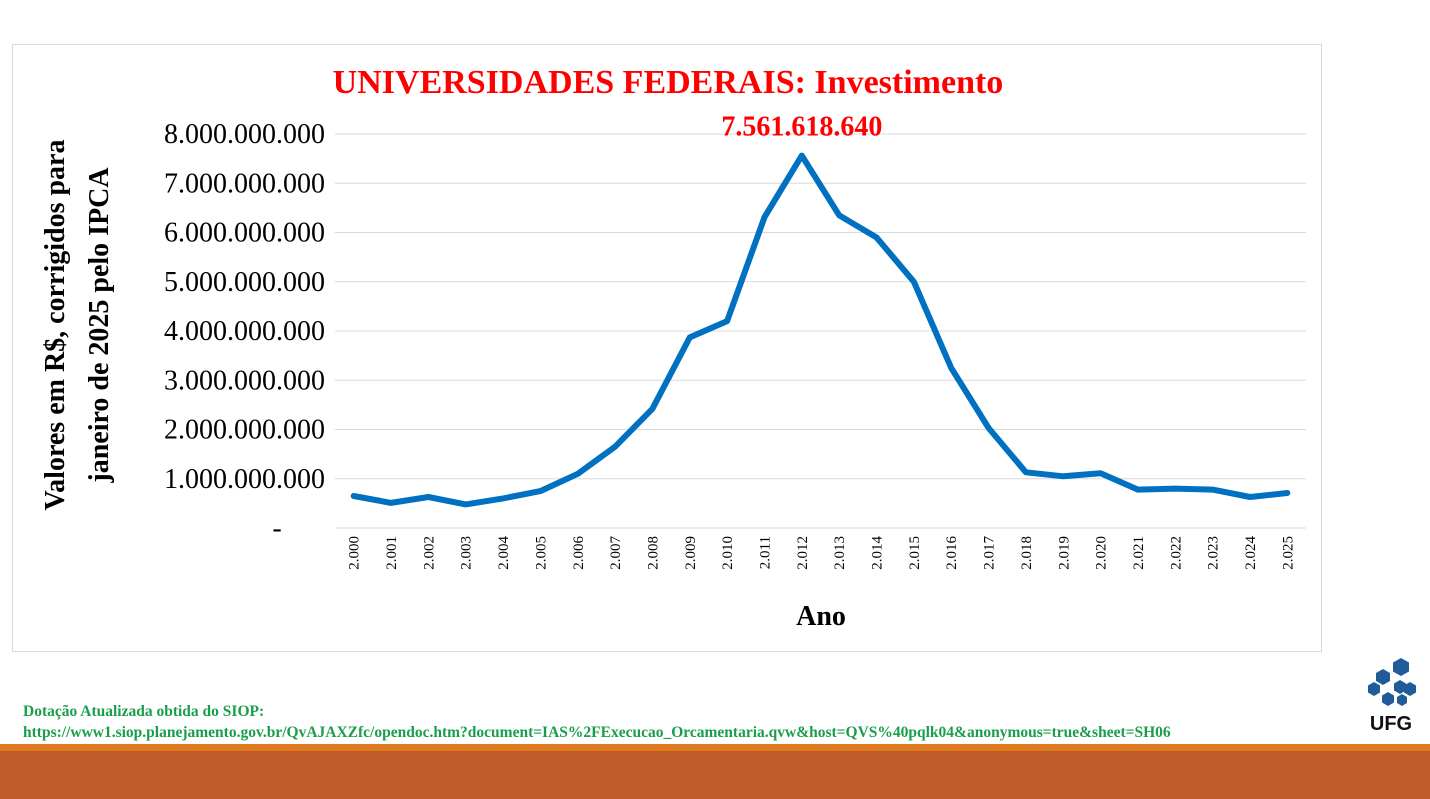 Image resolution: width=1430 pixels, height=799 pixels. What do you see at coordinates (715, 747) in the screenshot?
I see `footer-accent-bar` at bounding box center [715, 747].